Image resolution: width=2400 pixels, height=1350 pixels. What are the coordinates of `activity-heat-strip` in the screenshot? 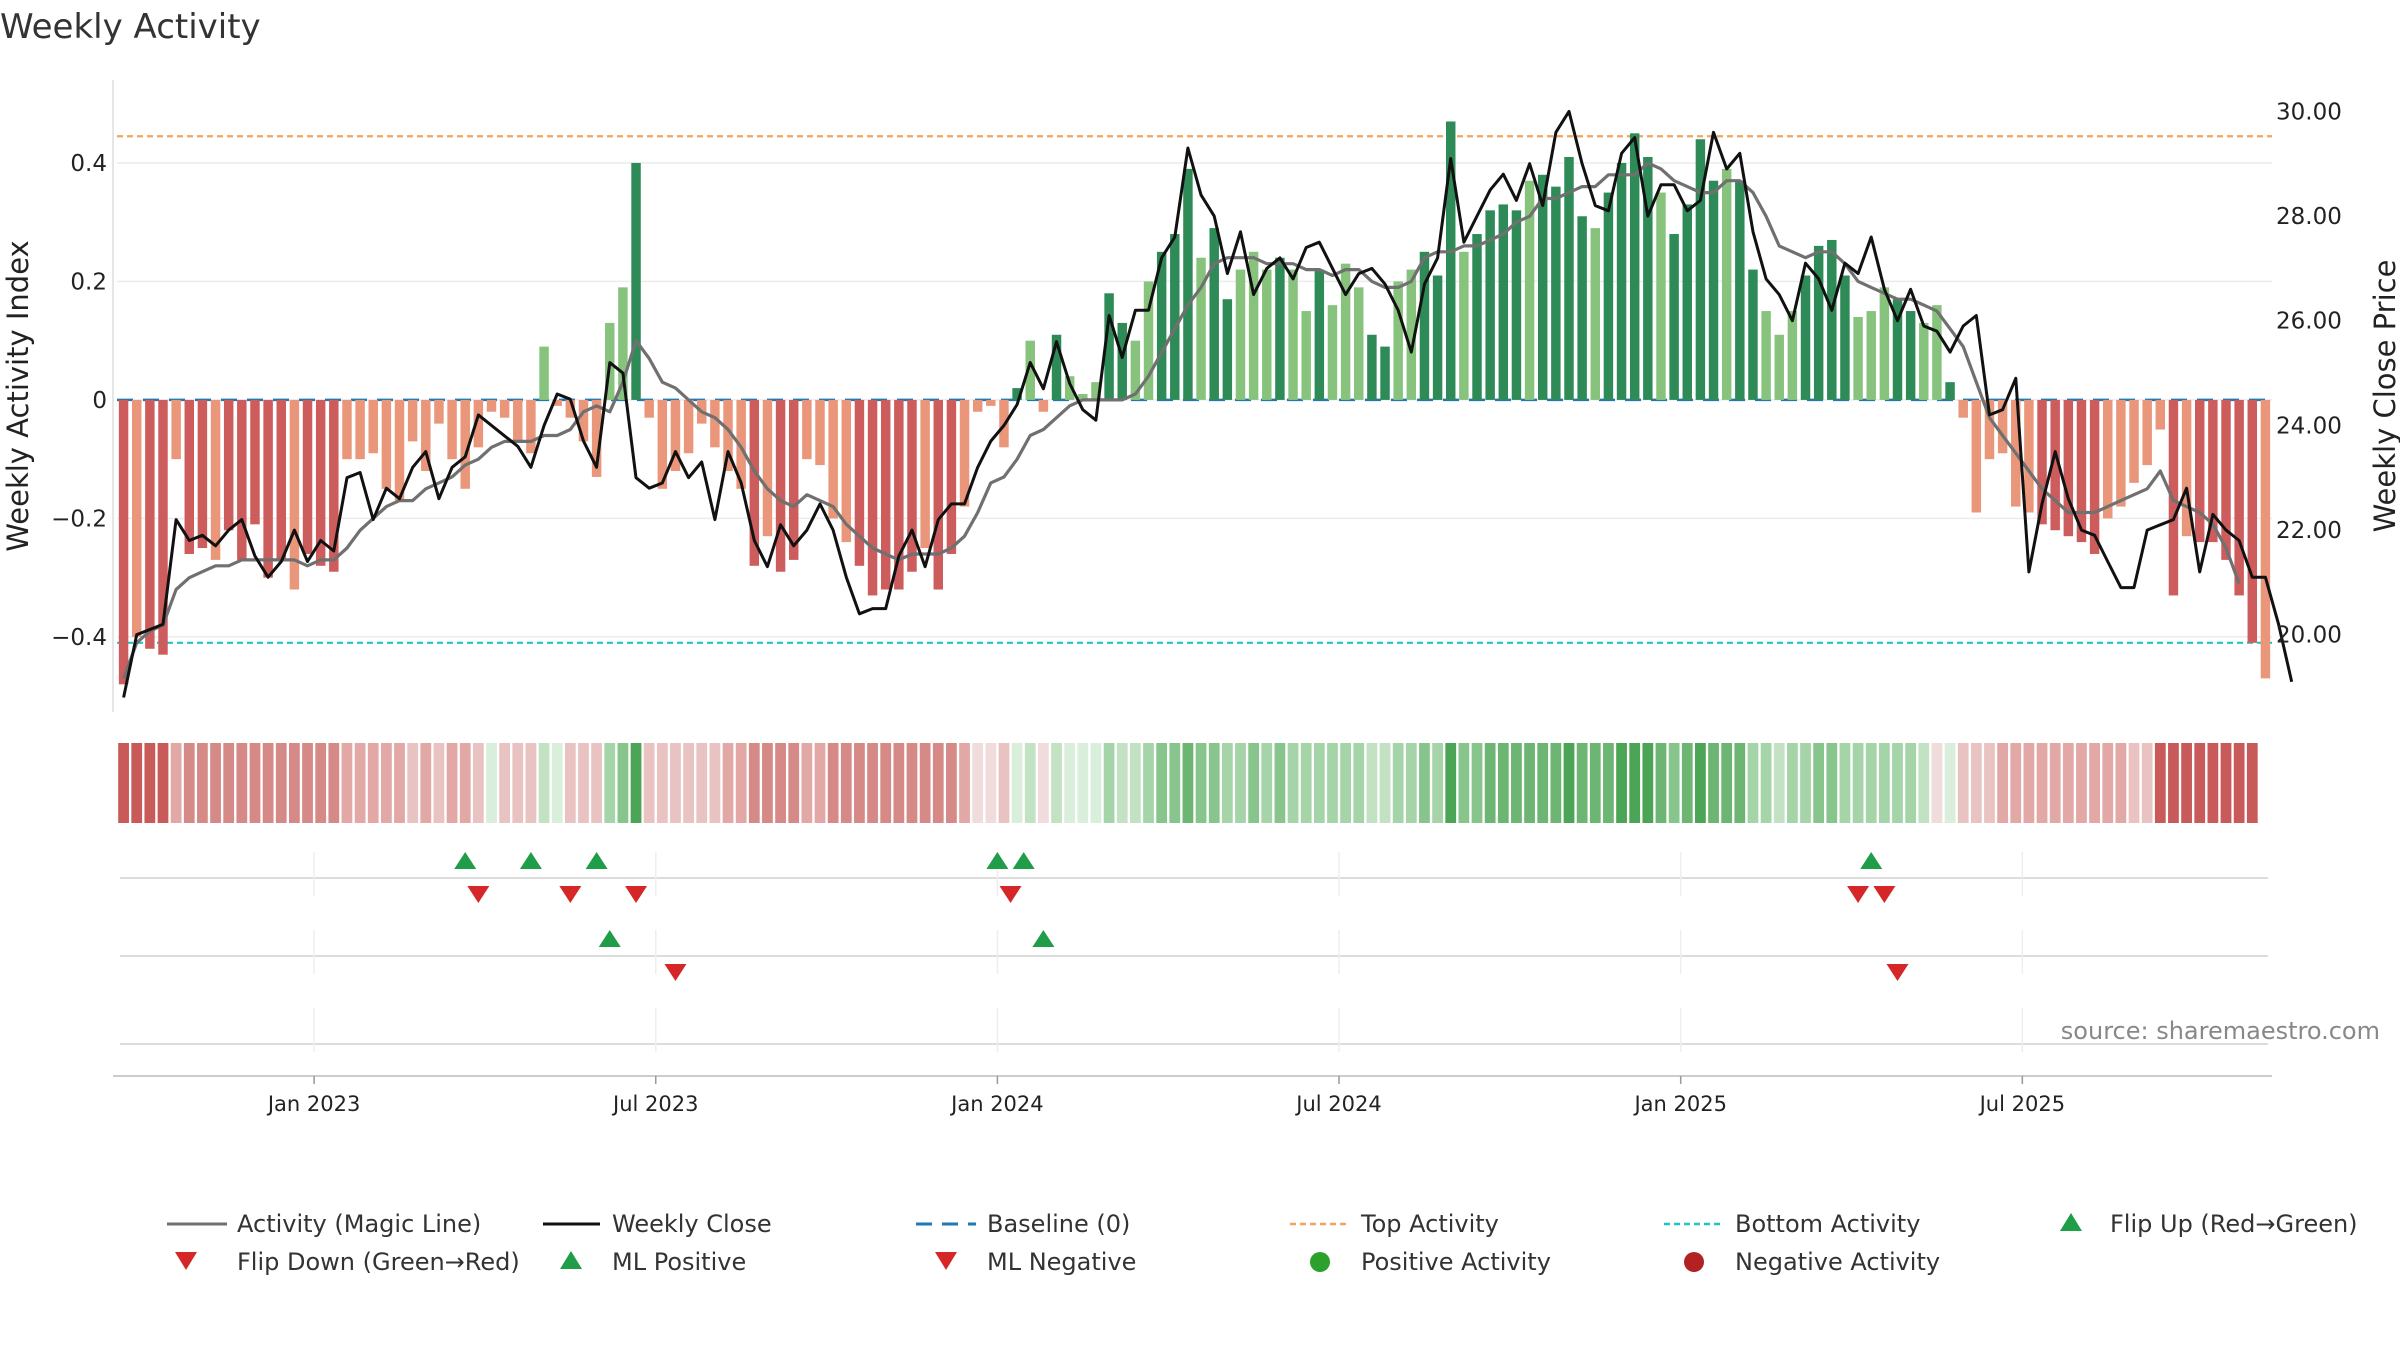 It's located at (1188, 783).